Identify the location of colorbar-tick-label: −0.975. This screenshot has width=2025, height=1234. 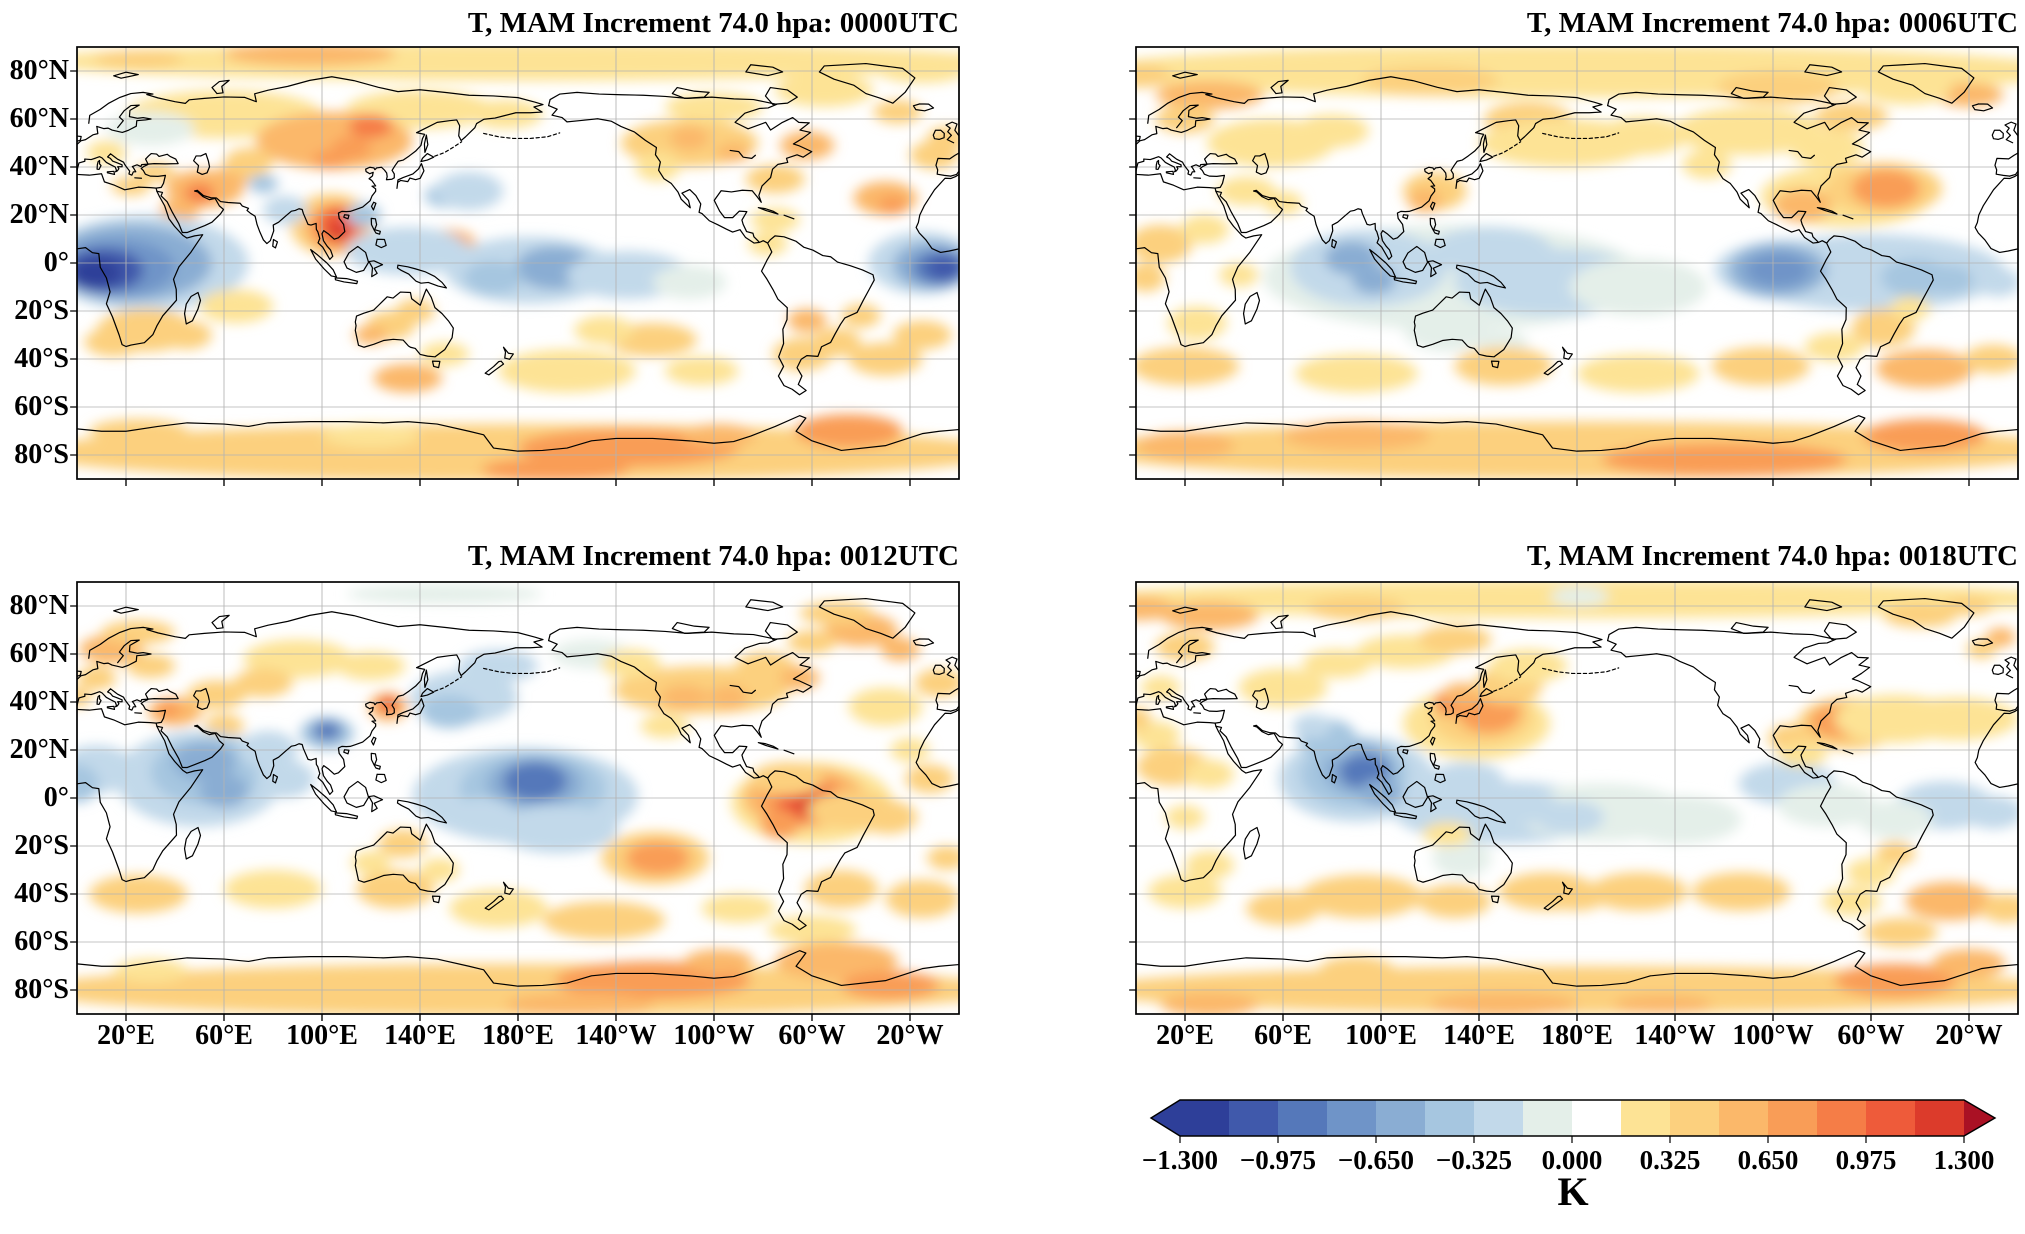
(1278, 1160).